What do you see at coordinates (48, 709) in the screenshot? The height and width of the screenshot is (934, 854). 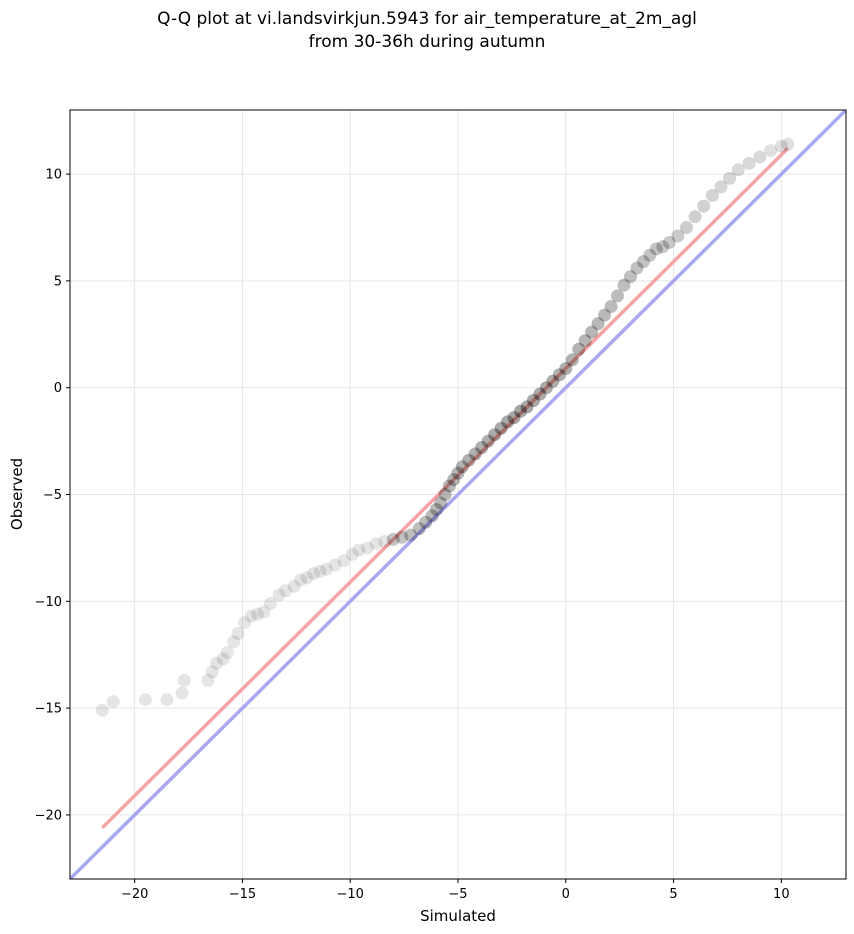 I see `y-tick-label: −15` at bounding box center [48, 709].